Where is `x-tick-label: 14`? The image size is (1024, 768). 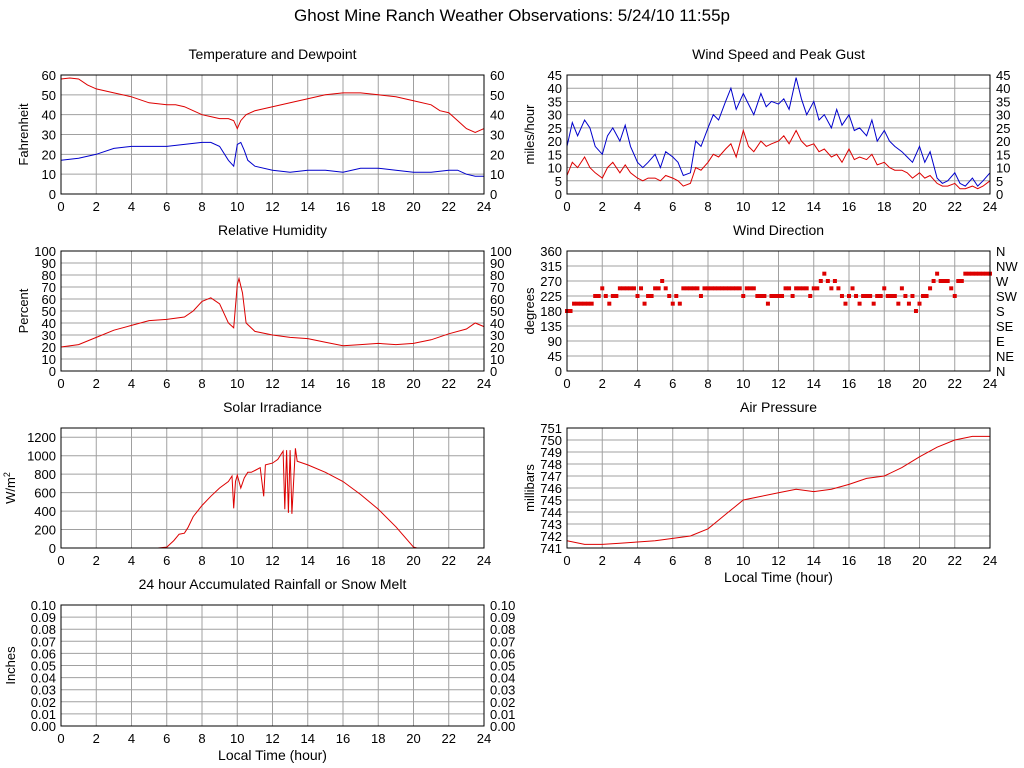
x-tick-label: 14 is located at coordinates (308, 383).